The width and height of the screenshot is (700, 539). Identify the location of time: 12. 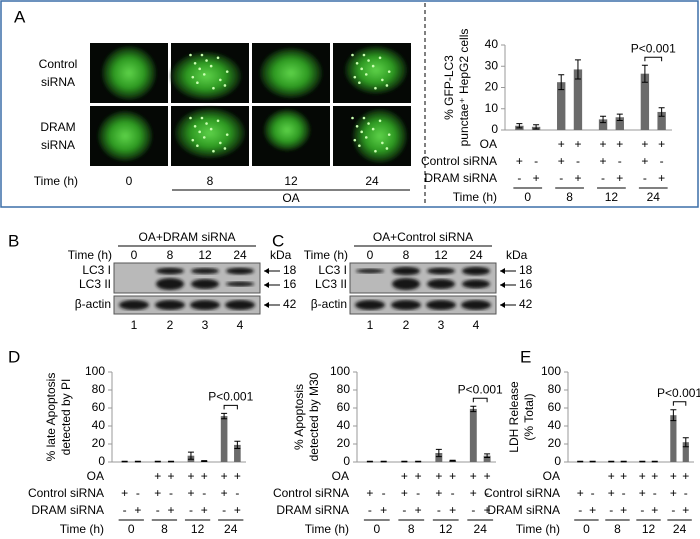
(291, 181).